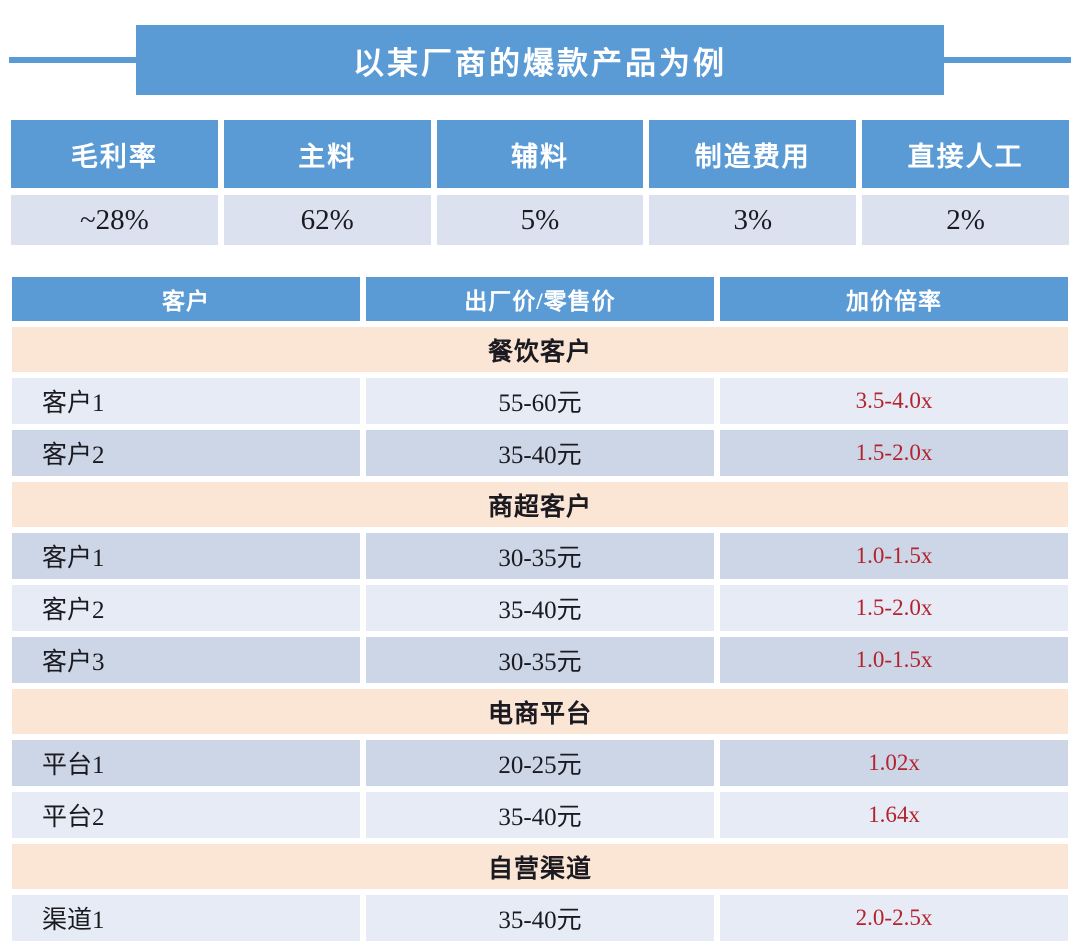  Describe the element at coordinates (540, 711) in the screenshot. I see `section-row-ecommerce: 电商平台` at that location.